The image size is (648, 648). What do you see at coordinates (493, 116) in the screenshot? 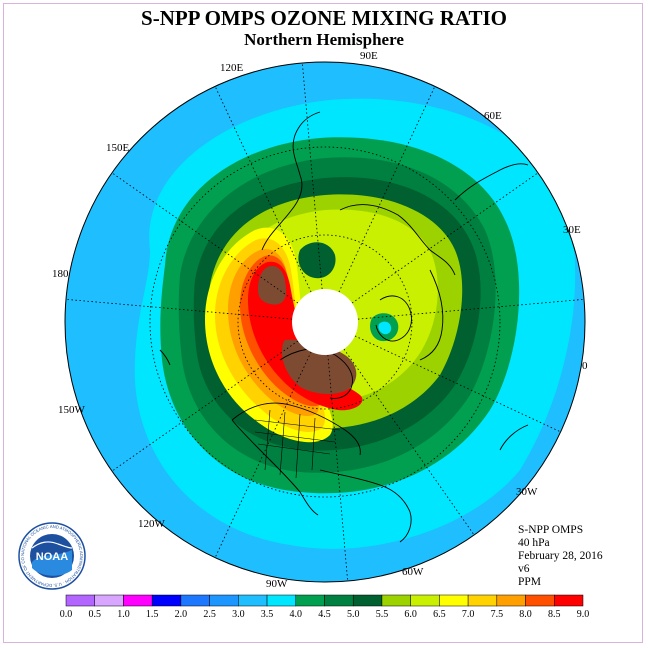
I see `longitude-label: 60E` at bounding box center [493, 116].